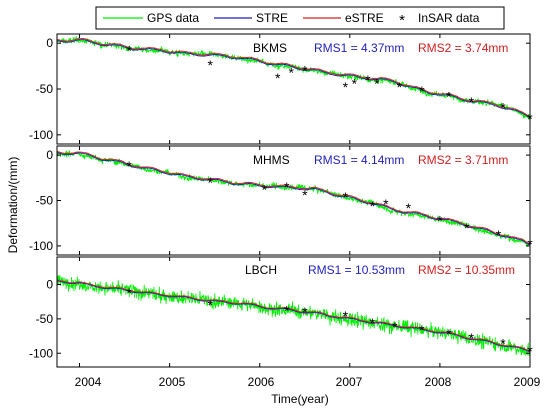 Image resolution: width=550 pixels, height=411 pixels. Describe the element at coordinates (449, 18) in the screenshot. I see `legend-insar-label: InSAR data` at that location.